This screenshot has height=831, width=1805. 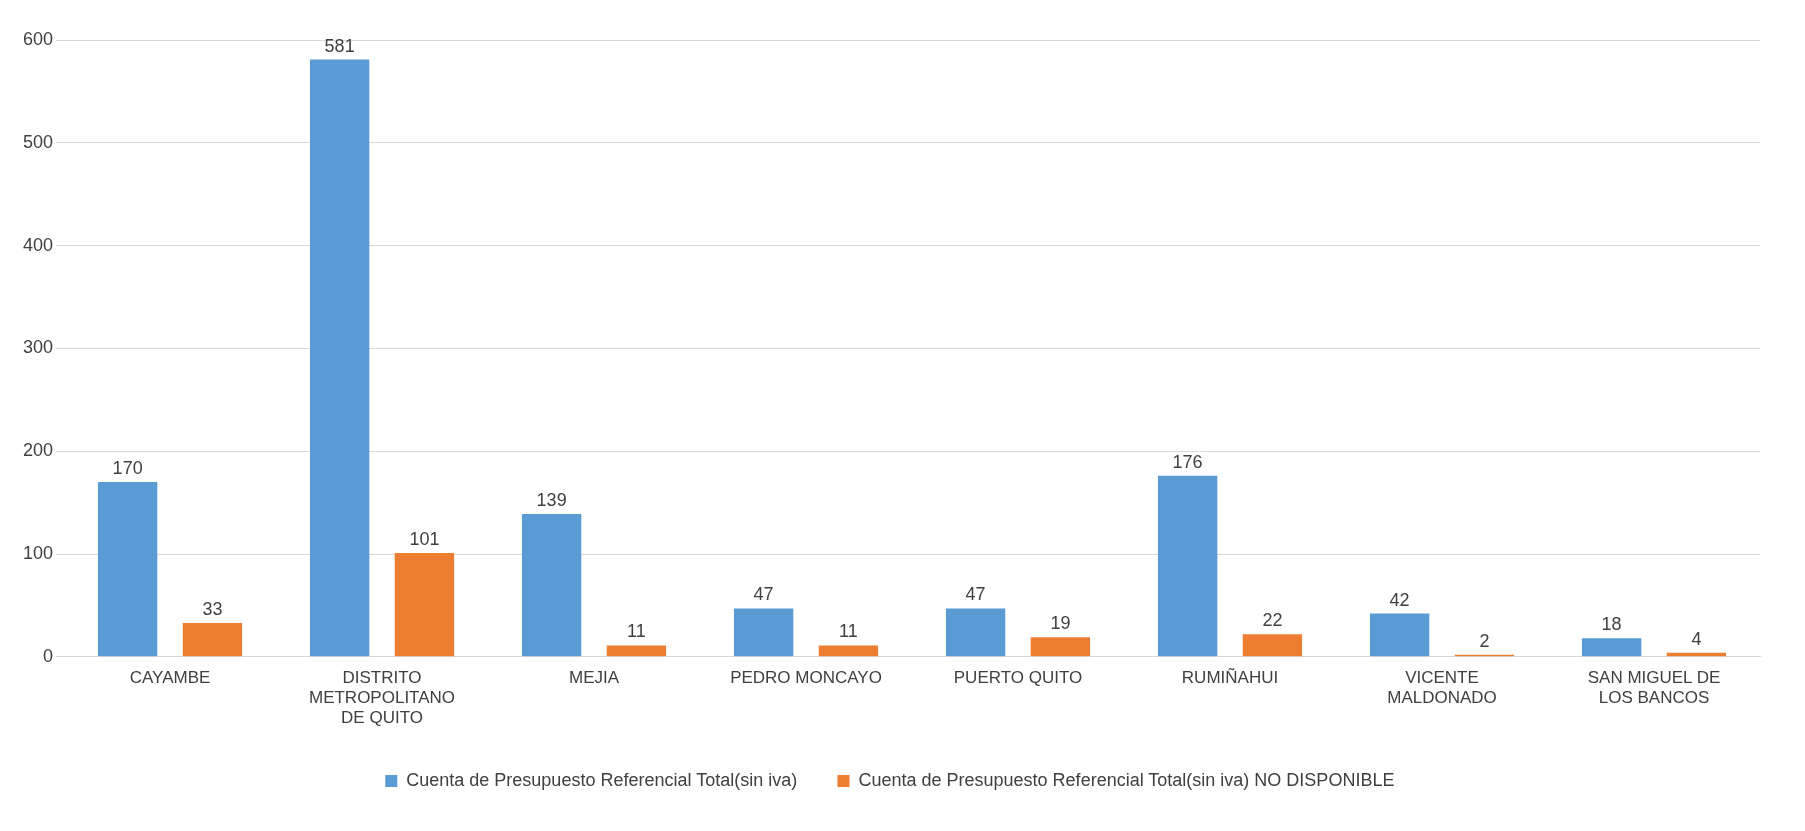 I want to click on data-label: 4, so click(x=1696, y=638).